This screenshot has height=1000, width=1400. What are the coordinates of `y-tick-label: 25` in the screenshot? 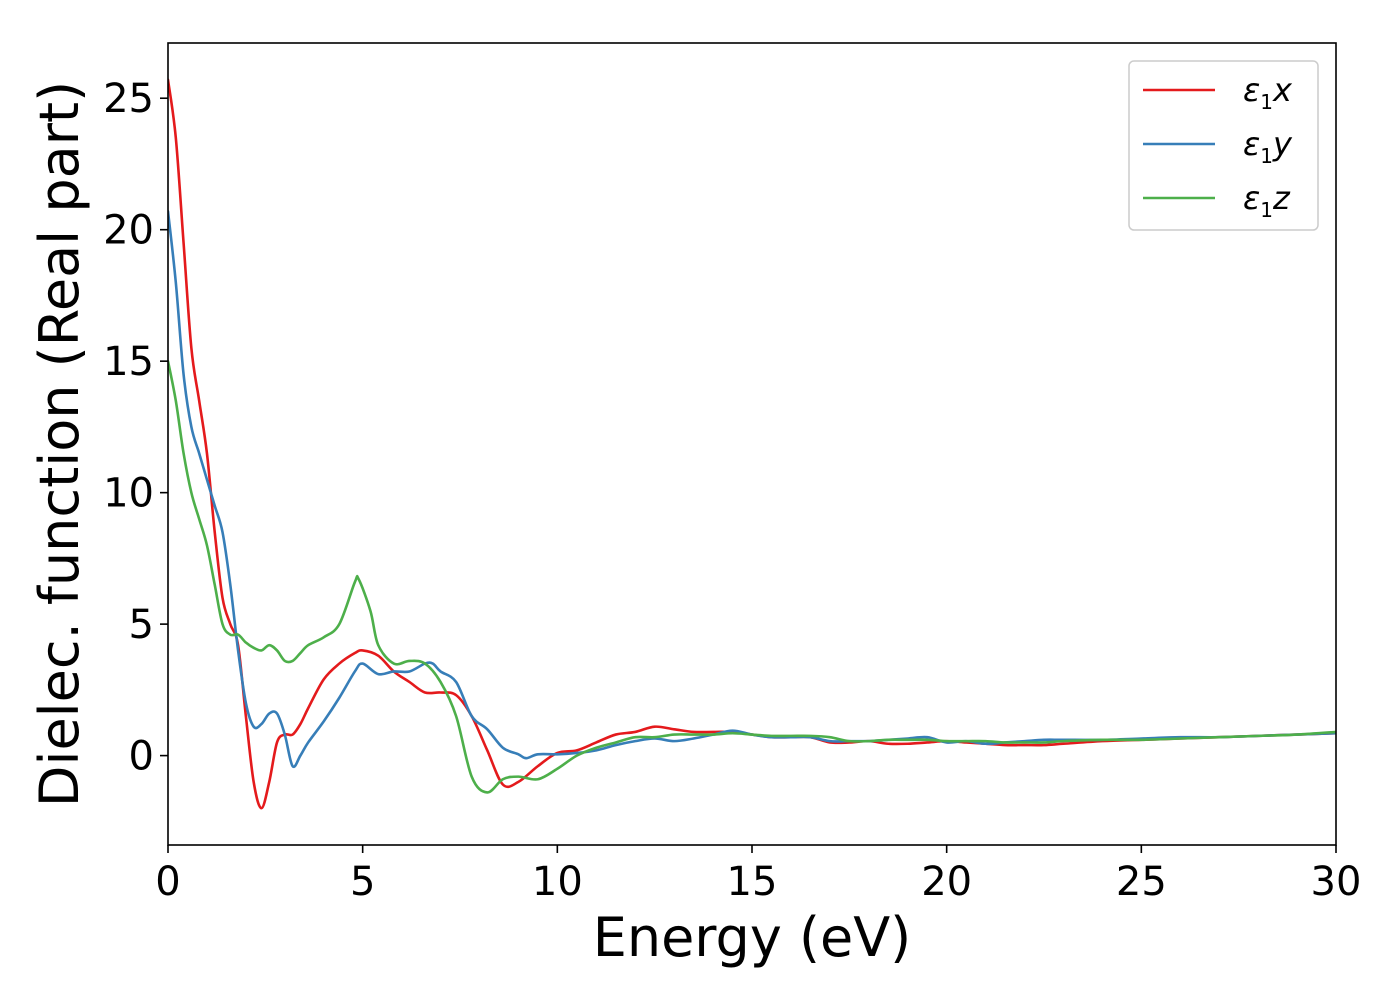 It's located at (128, 99).